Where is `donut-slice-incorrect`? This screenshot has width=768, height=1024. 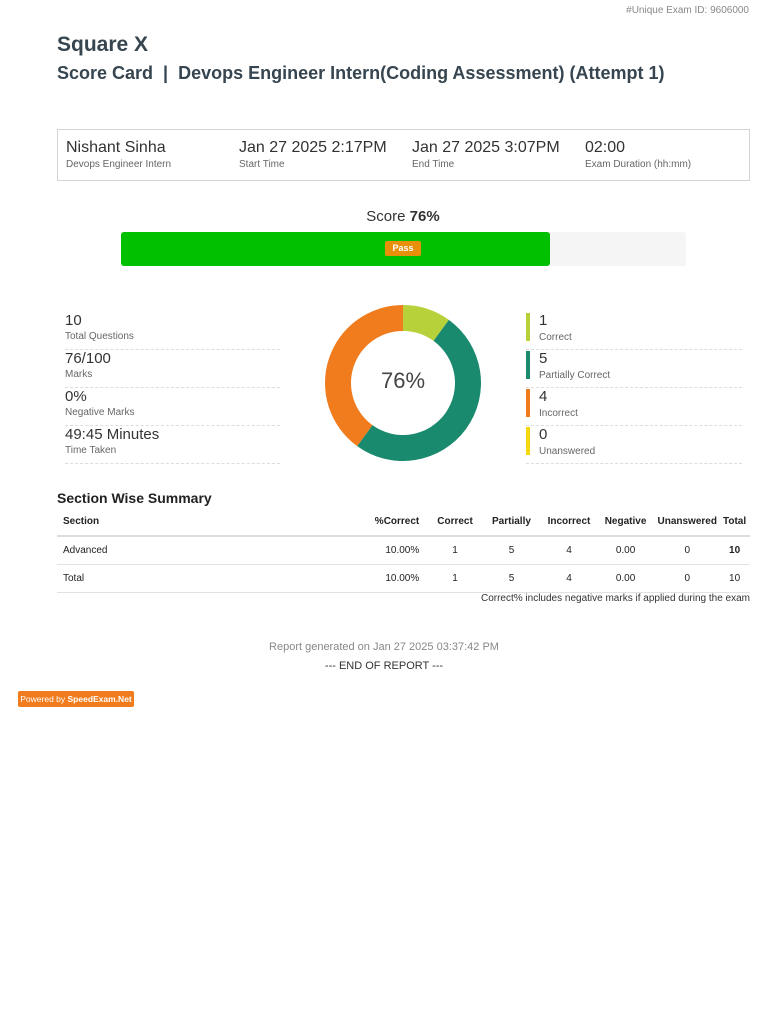
donut-slice-incorrect is located at coordinates (364, 376).